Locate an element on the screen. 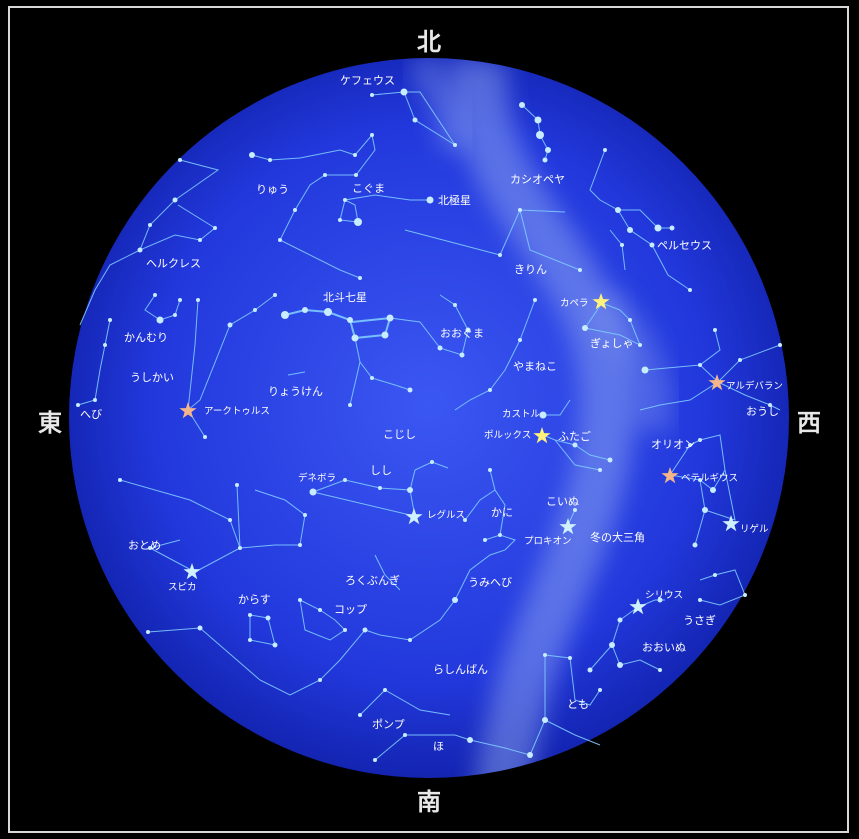 Image resolution: width=859 pixels, height=839 pixels. label-draco: りゅう is located at coordinates (272, 189).